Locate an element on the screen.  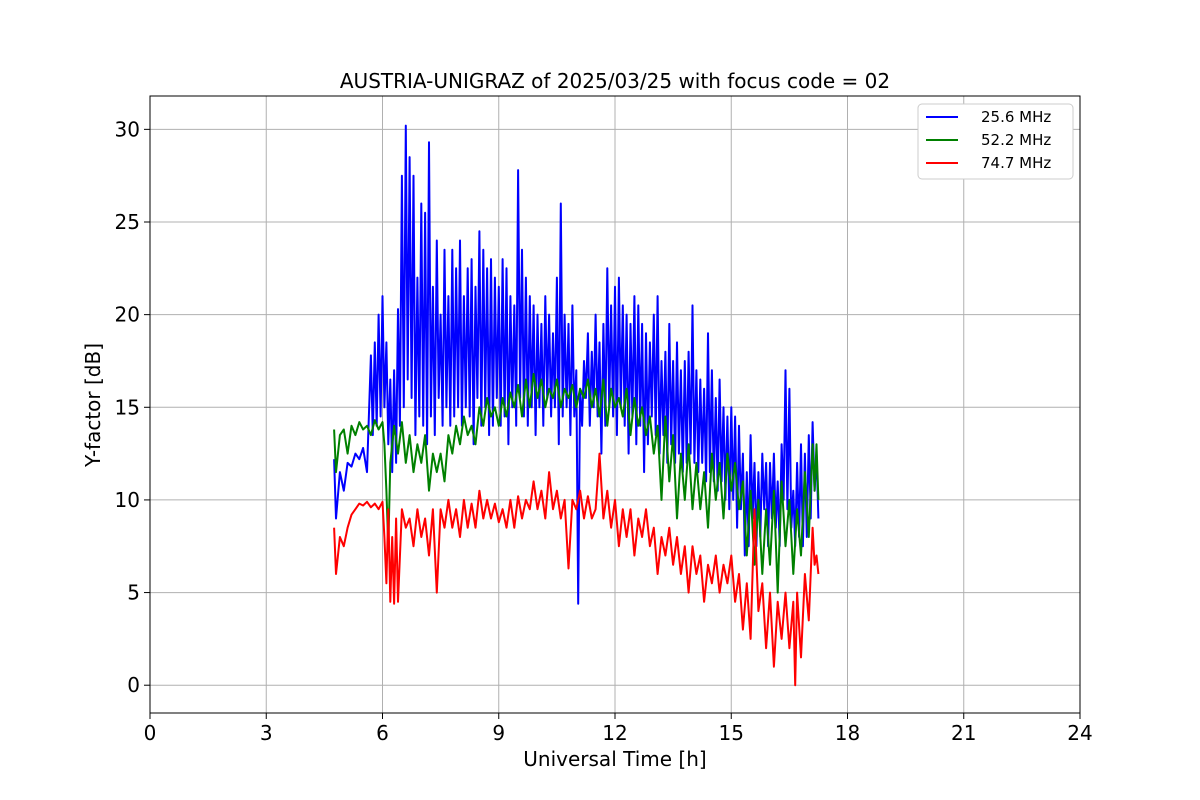
x-tick-label: 24 is located at coordinates (1079, 733).